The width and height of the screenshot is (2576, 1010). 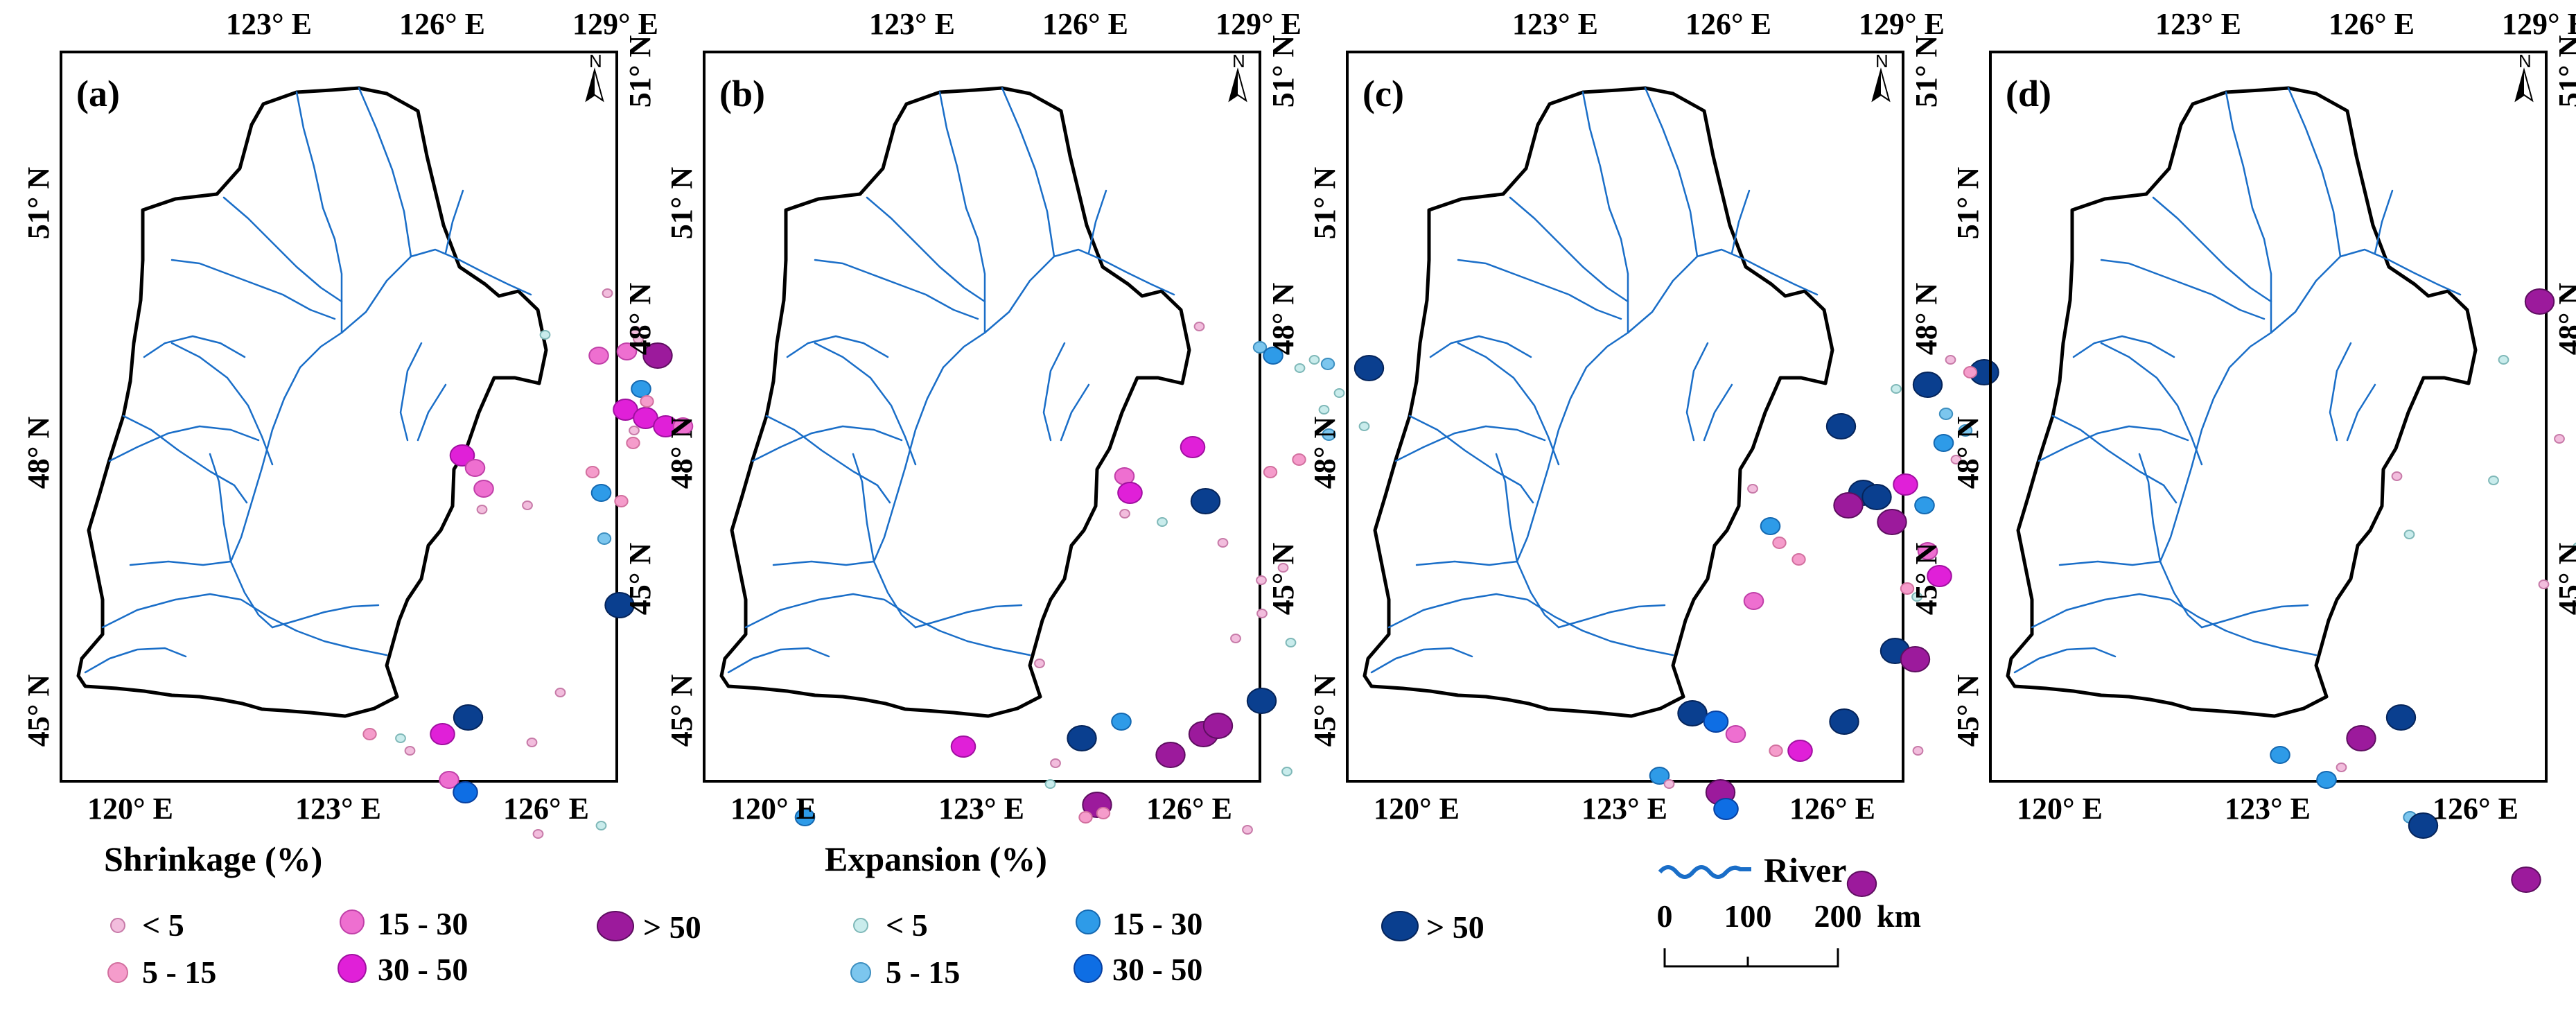 I want to click on top-tick-126: 126° E, so click(x=1085, y=24).